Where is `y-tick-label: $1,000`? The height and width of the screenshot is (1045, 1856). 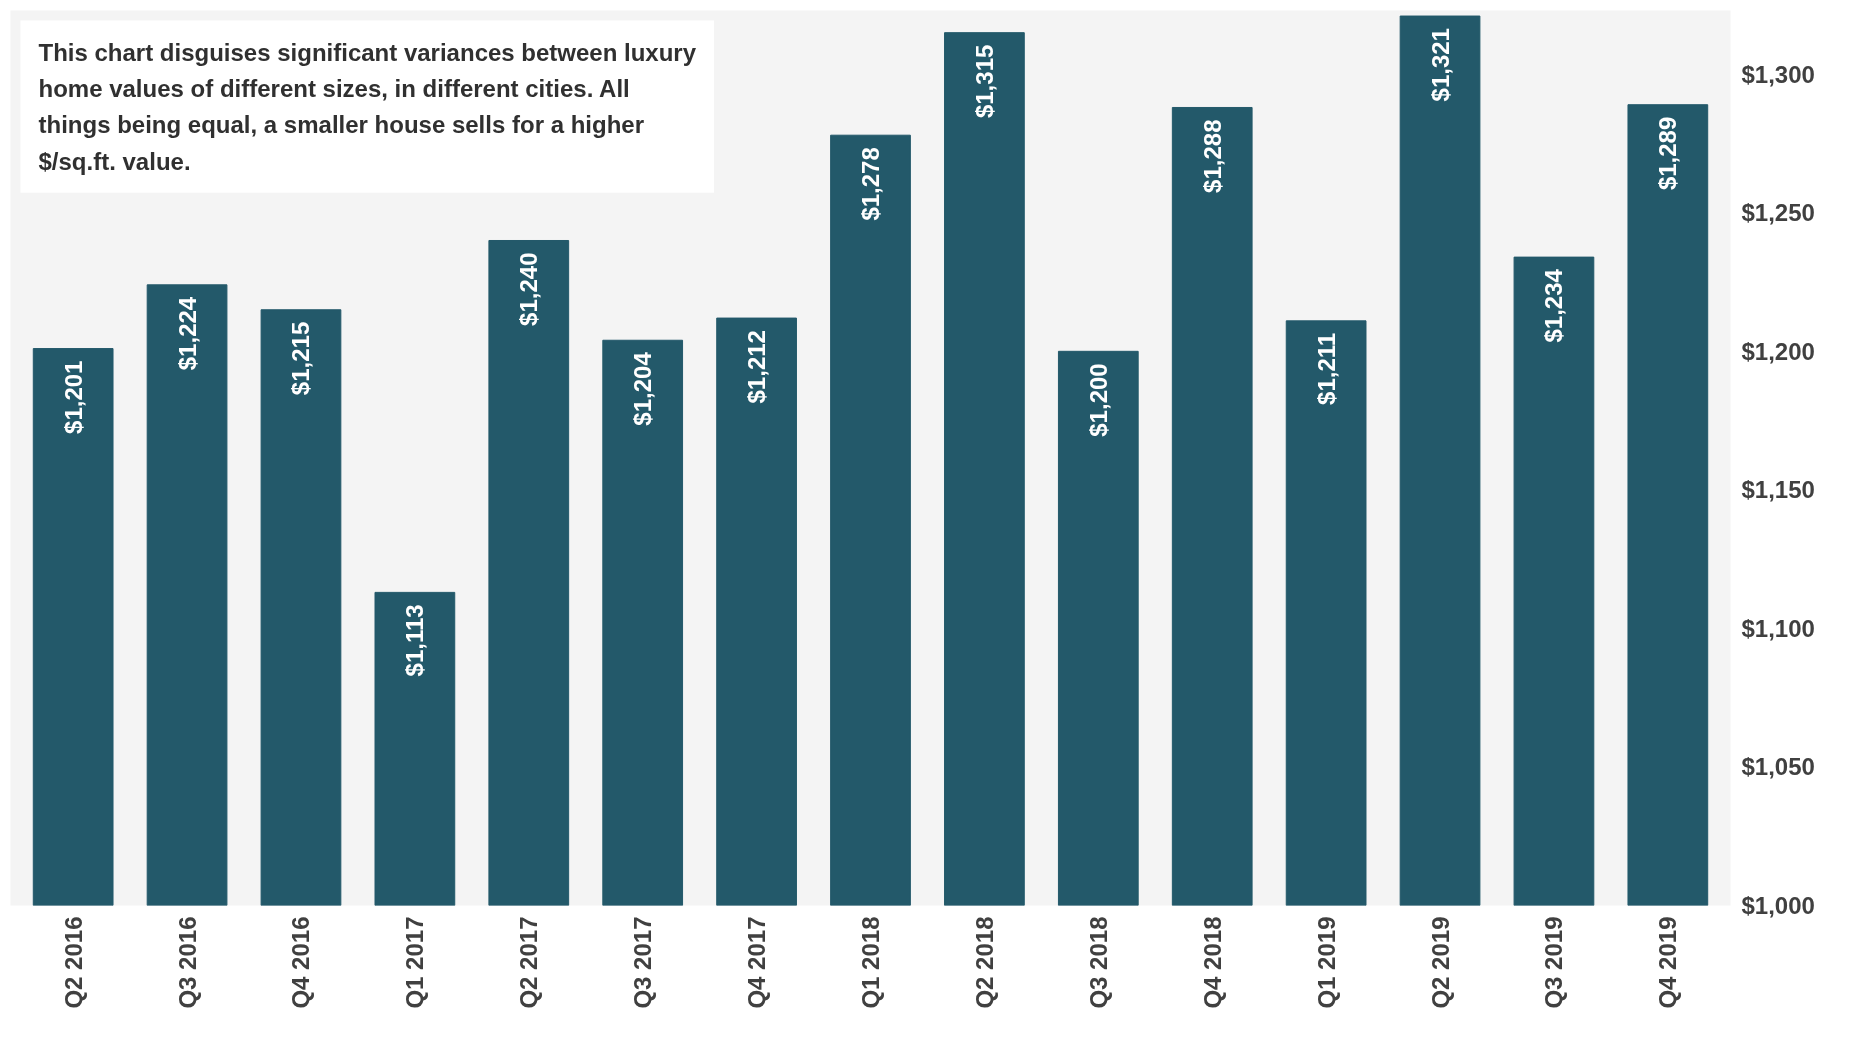 y-tick-label: $1,000 is located at coordinates (1778, 905).